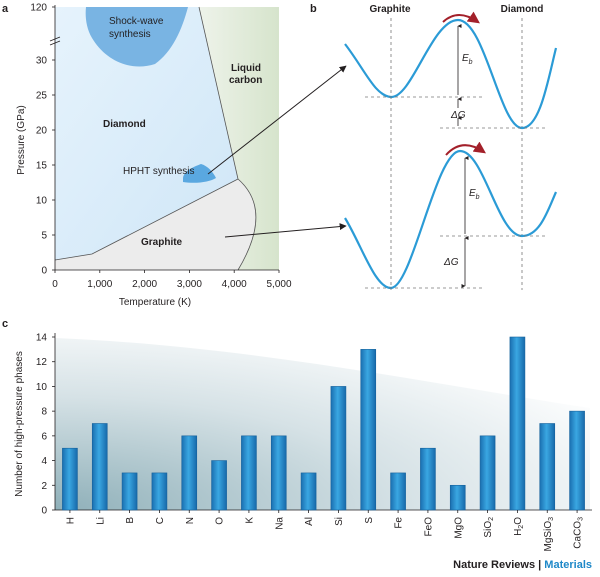 The height and width of the screenshot is (577, 600). What do you see at coordinates (42, 362) in the screenshot?
I see `c-ytick-label: 12` at bounding box center [42, 362].